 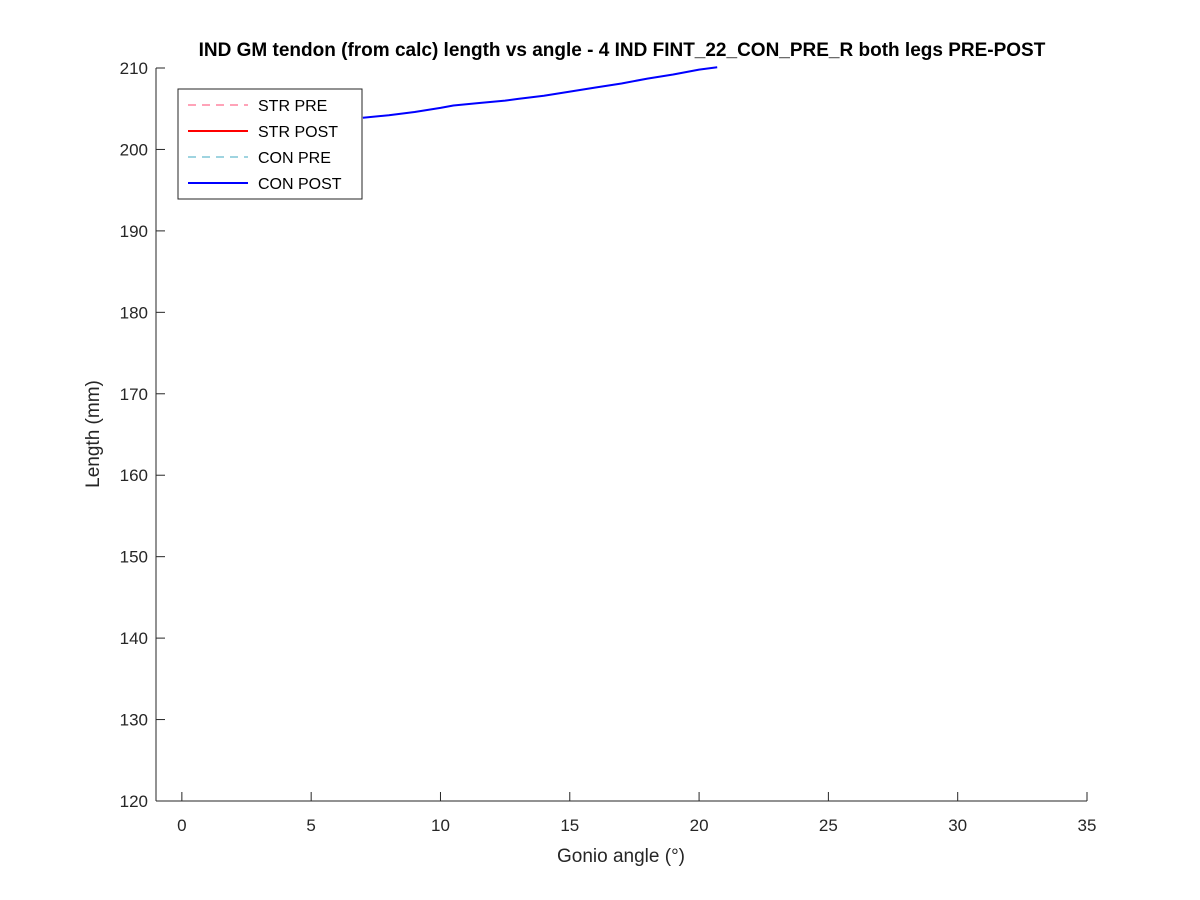 What do you see at coordinates (292, 106) in the screenshot?
I see `legend-label: STR PRE` at bounding box center [292, 106].